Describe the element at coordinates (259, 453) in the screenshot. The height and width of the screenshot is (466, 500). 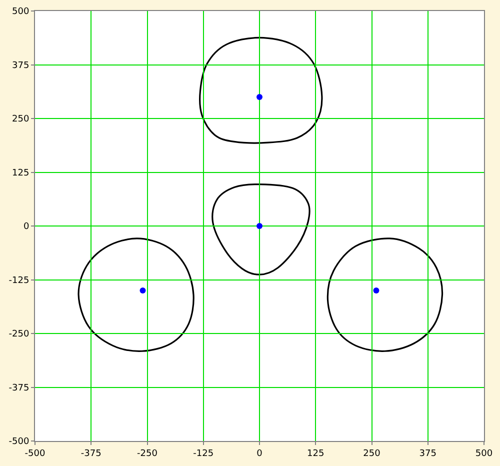
I see `x-tick-label: 0` at that location.